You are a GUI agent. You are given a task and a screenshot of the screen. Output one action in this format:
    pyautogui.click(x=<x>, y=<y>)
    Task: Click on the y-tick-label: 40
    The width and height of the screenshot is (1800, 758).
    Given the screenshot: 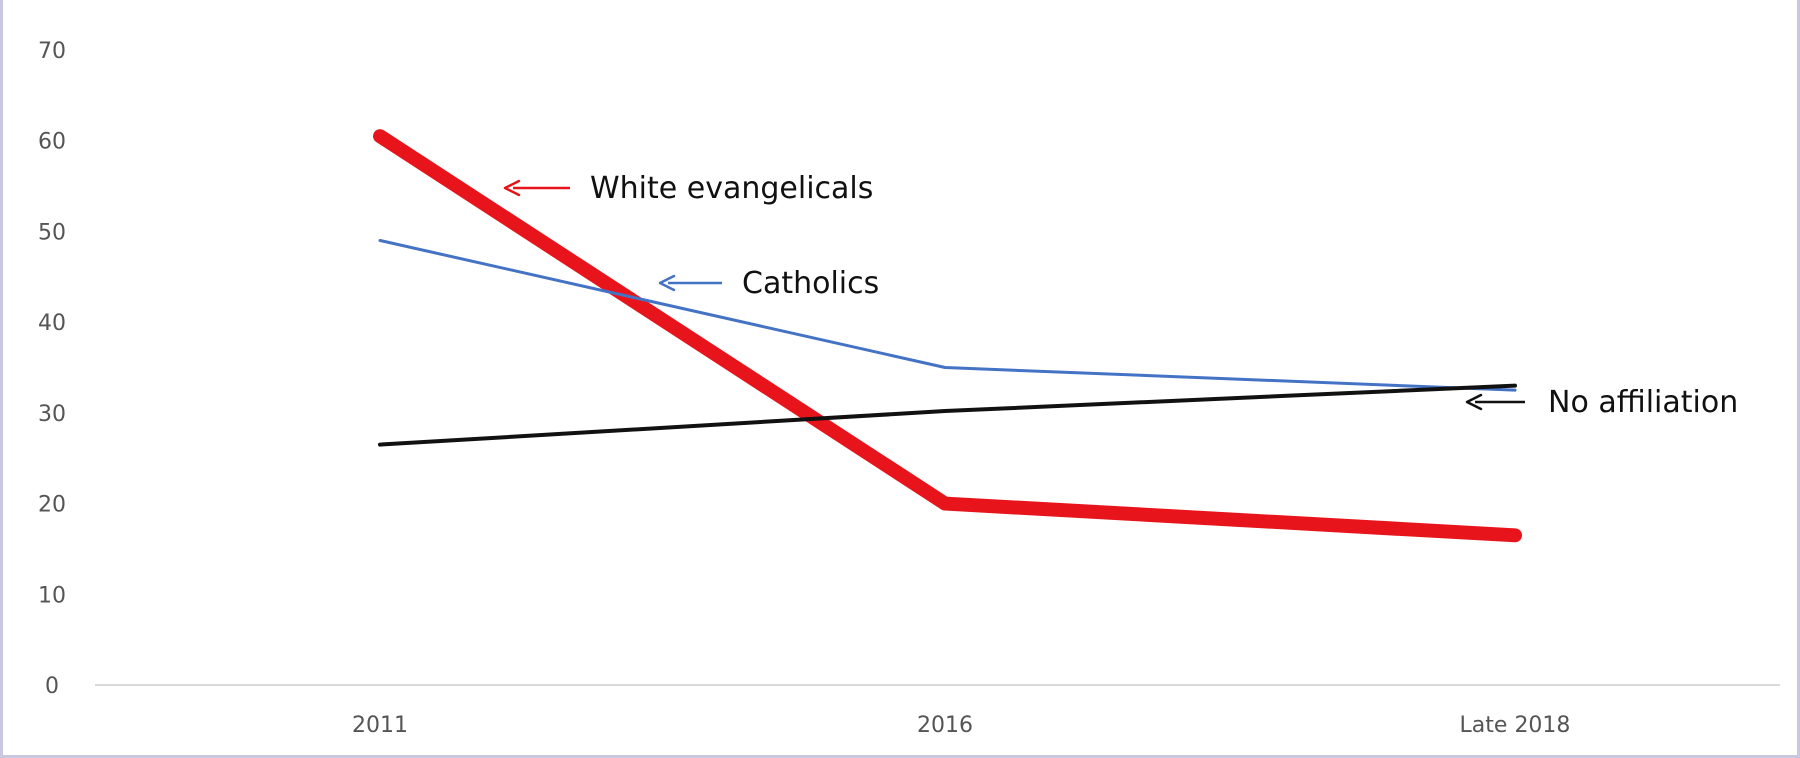 What is the action you would take?
    pyautogui.click(x=52, y=323)
    